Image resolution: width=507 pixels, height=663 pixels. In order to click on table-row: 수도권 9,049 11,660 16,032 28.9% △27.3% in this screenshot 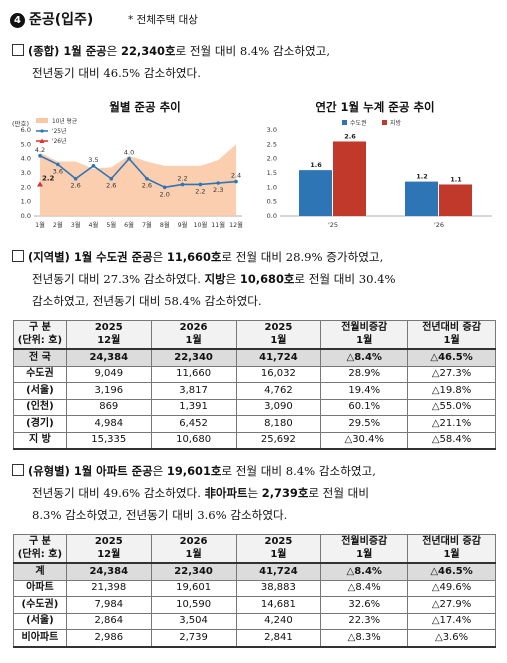, I will do `click(254, 374)`.